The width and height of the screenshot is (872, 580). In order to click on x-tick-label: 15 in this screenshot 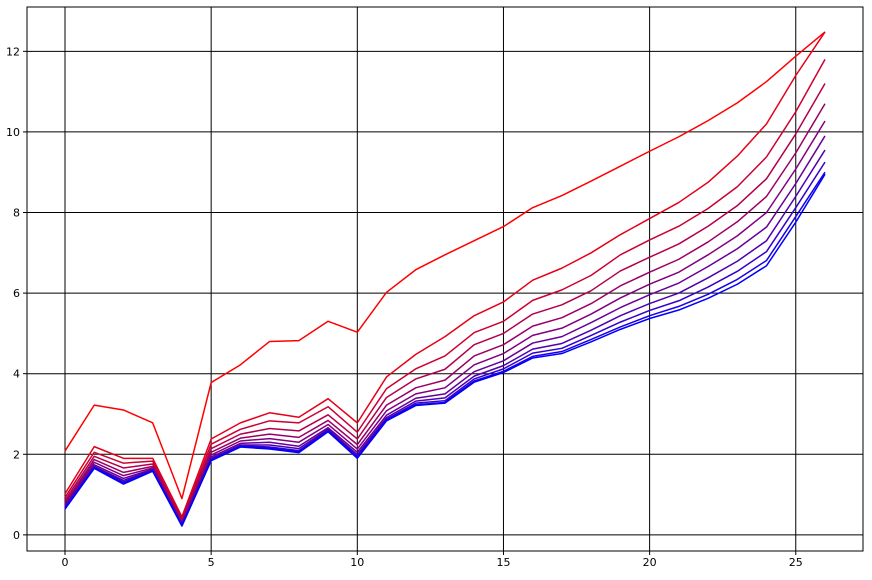, I will do `click(503, 562)`.